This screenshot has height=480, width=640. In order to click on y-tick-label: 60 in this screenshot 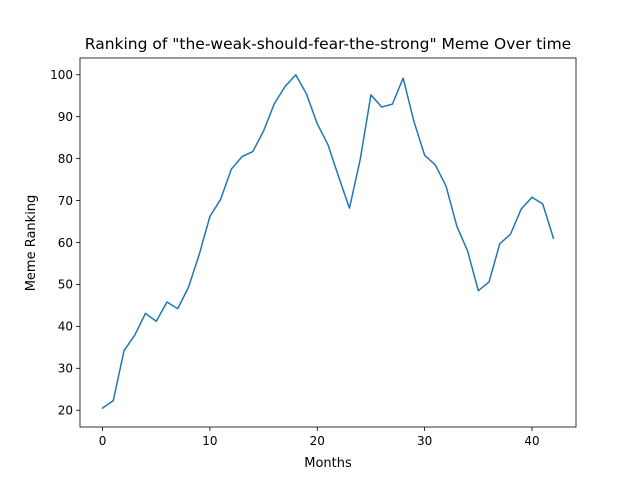, I will do `click(65, 243)`.